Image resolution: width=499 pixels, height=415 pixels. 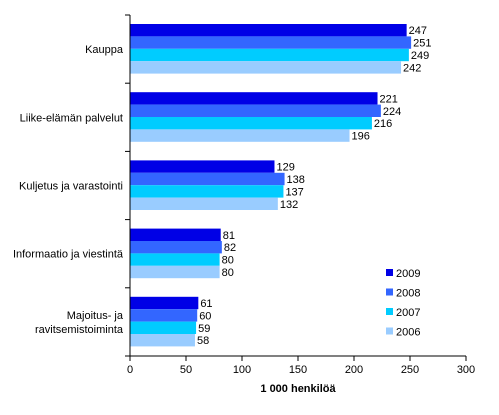 What do you see at coordinates (298, 389) in the screenshot?
I see `x-axis-label: 1 000 henkilöä` at bounding box center [298, 389].